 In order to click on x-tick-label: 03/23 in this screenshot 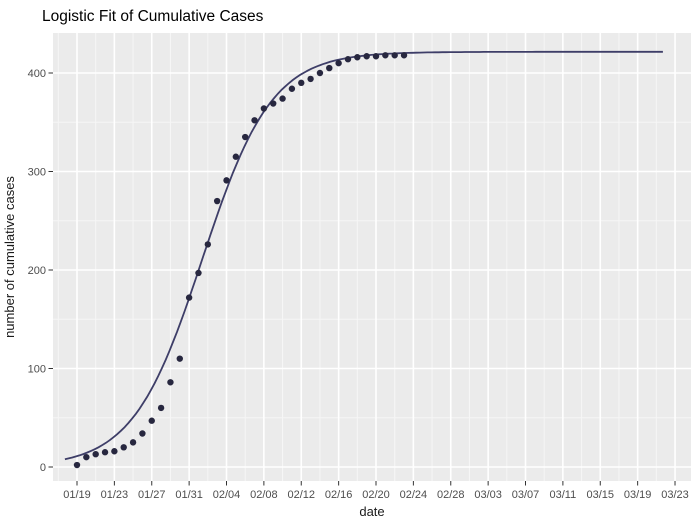, I will do `click(675, 495)`.